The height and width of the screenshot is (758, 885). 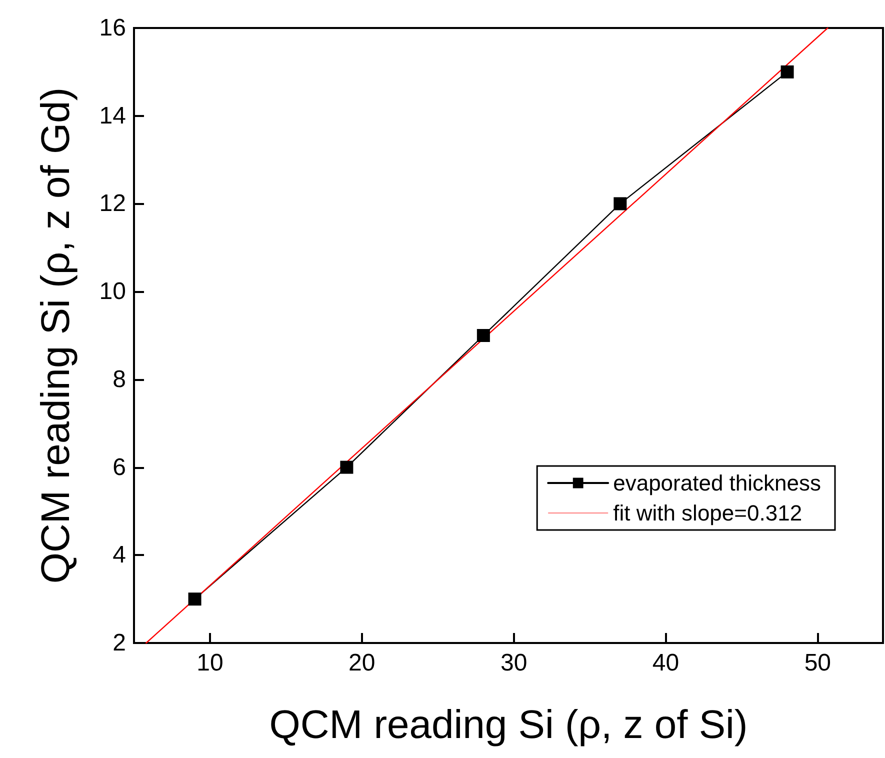 I want to click on x-tick-label: 40, so click(x=666, y=663).